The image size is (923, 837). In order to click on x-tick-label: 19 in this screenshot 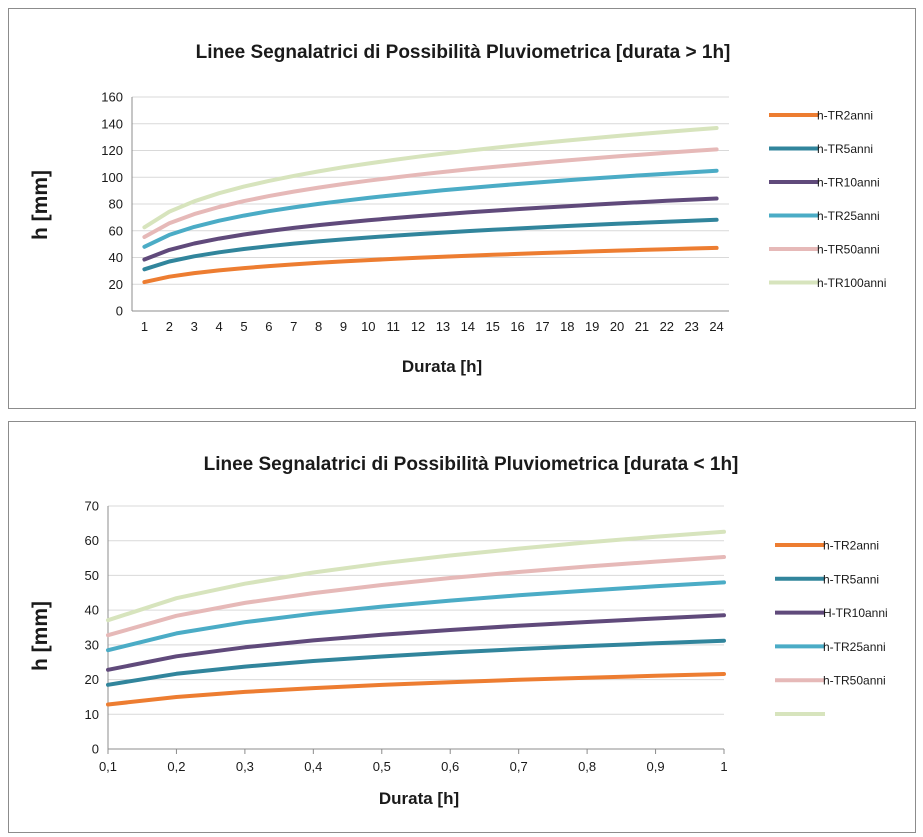, I will do `click(592, 326)`.